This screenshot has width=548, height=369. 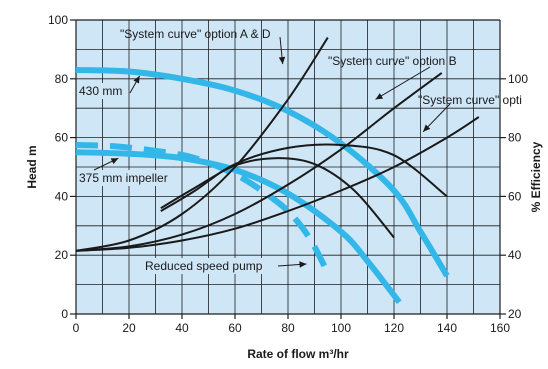 I want to click on y-right-tick-label: 80, so click(x=515, y=138).